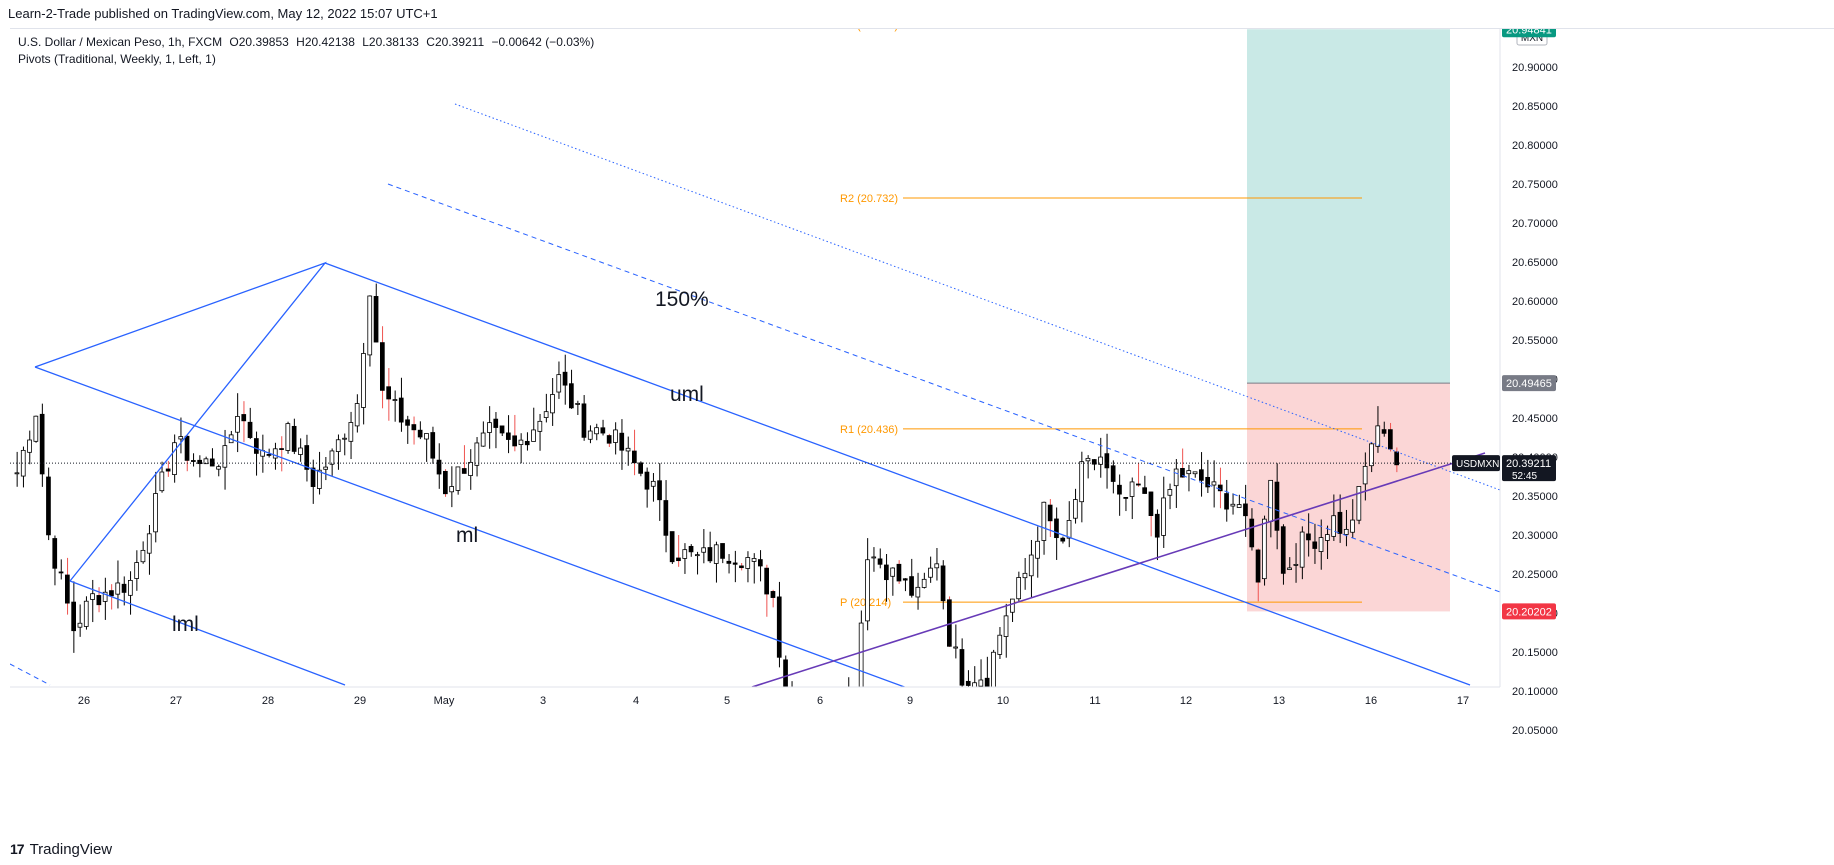 The image size is (1834, 865). Describe the element at coordinates (869, 30) in the screenshot. I see `pivot-label-0: R3 (20.954)` at that location.